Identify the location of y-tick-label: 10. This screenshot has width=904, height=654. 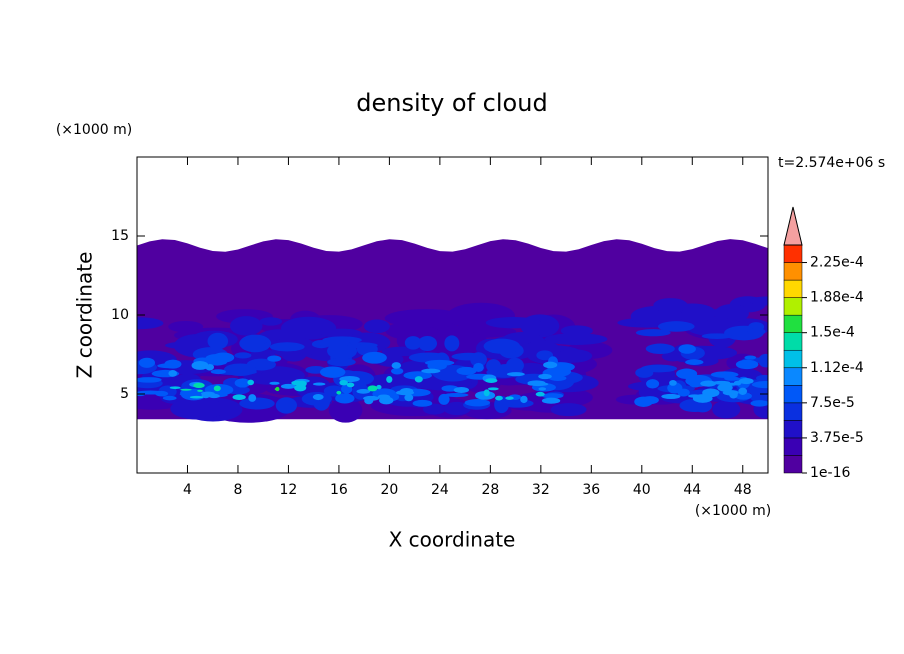
(120, 315).